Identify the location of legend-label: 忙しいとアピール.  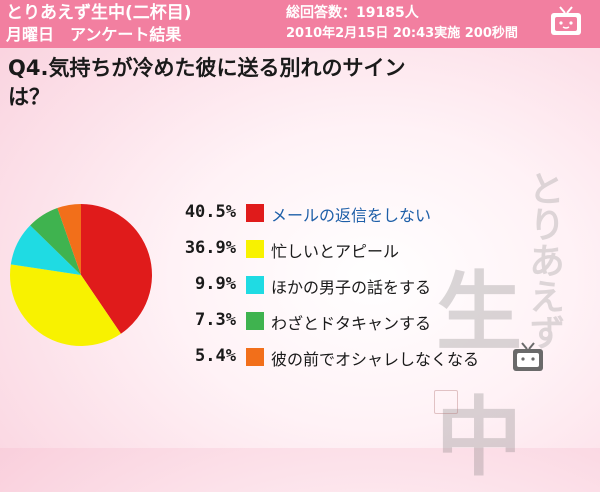
(335, 251).